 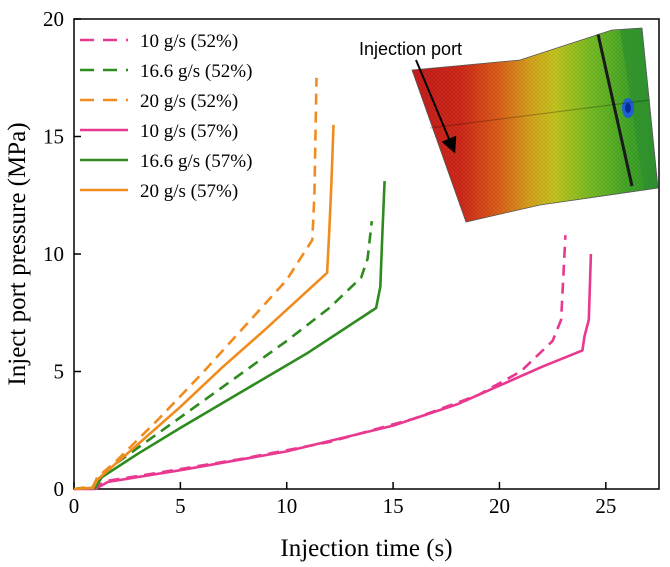 I want to click on x-tick-label: 15, so click(x=393, y=506).